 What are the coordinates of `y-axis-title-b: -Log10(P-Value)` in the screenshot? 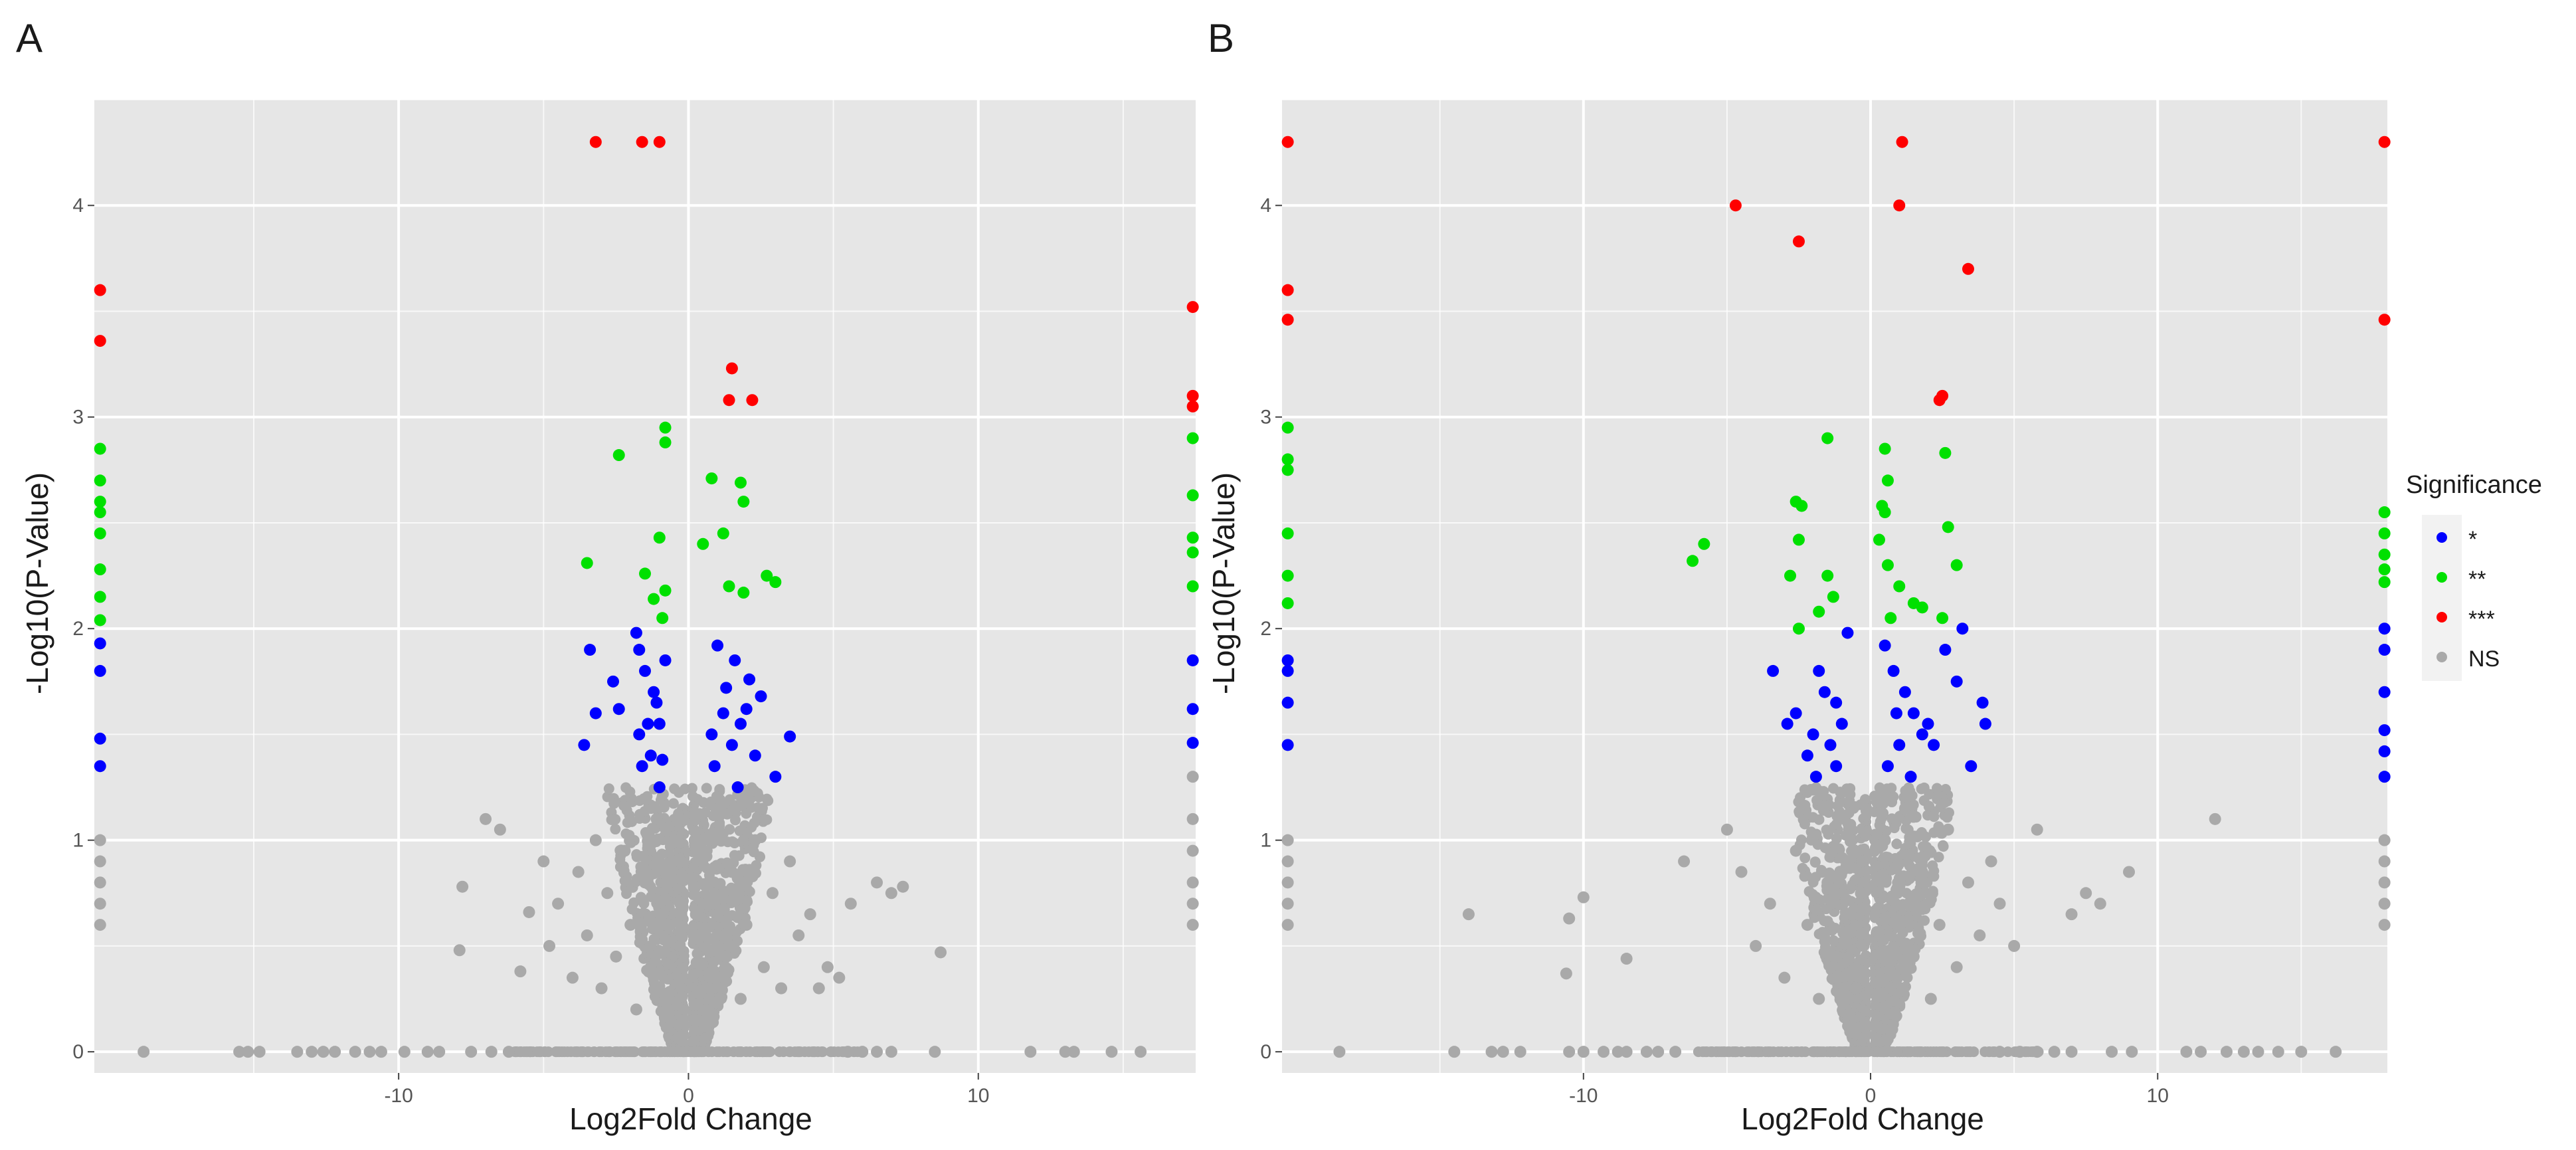 It's located at (1223, 583).